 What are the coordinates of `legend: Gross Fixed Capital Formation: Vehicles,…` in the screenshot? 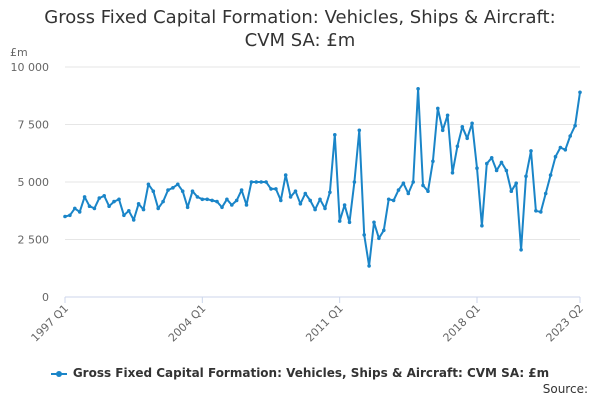 It's located at (300, 373).